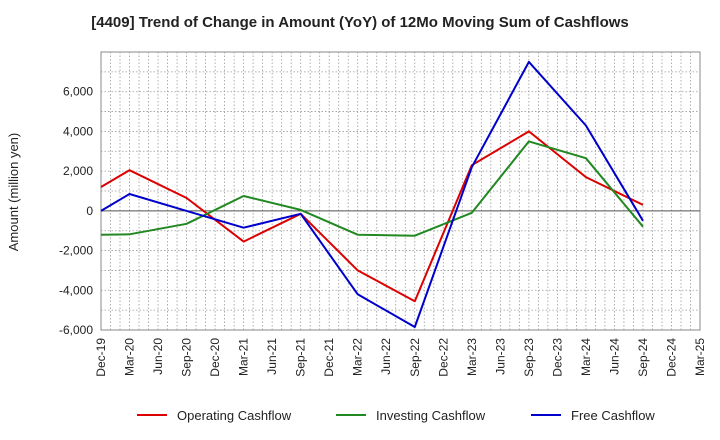 Image resolution: width=720 pixels, height=440 pixels. I want to click on x-tick-label: Dec-20, so click(215, 357).